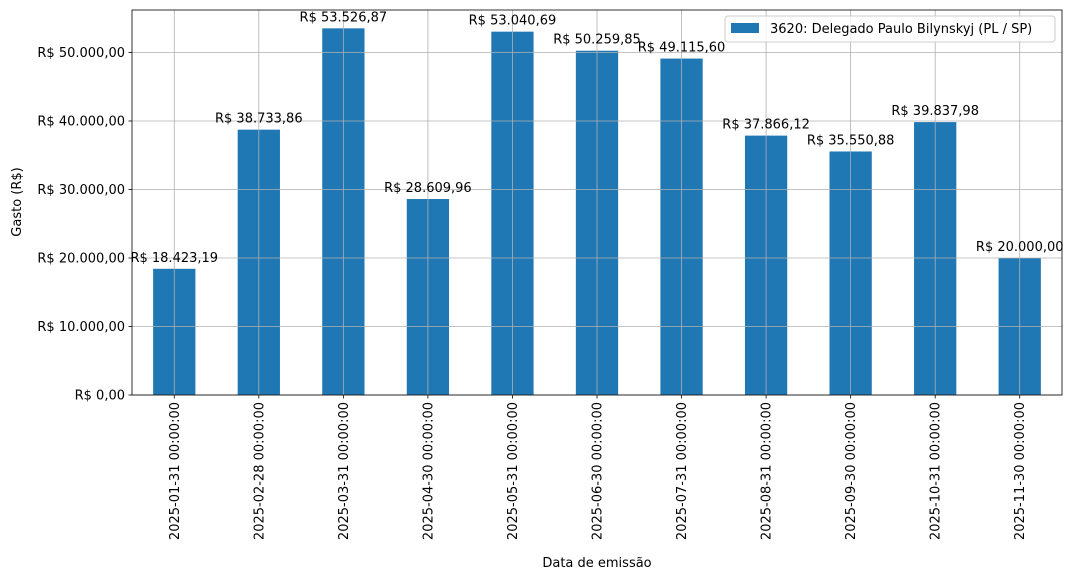 The height and width of the screenshot is (584, 1076). I want to click on legend-label: 3620: Delegado Paulo Bilynskyj (PL / SP), so click(901, 29).